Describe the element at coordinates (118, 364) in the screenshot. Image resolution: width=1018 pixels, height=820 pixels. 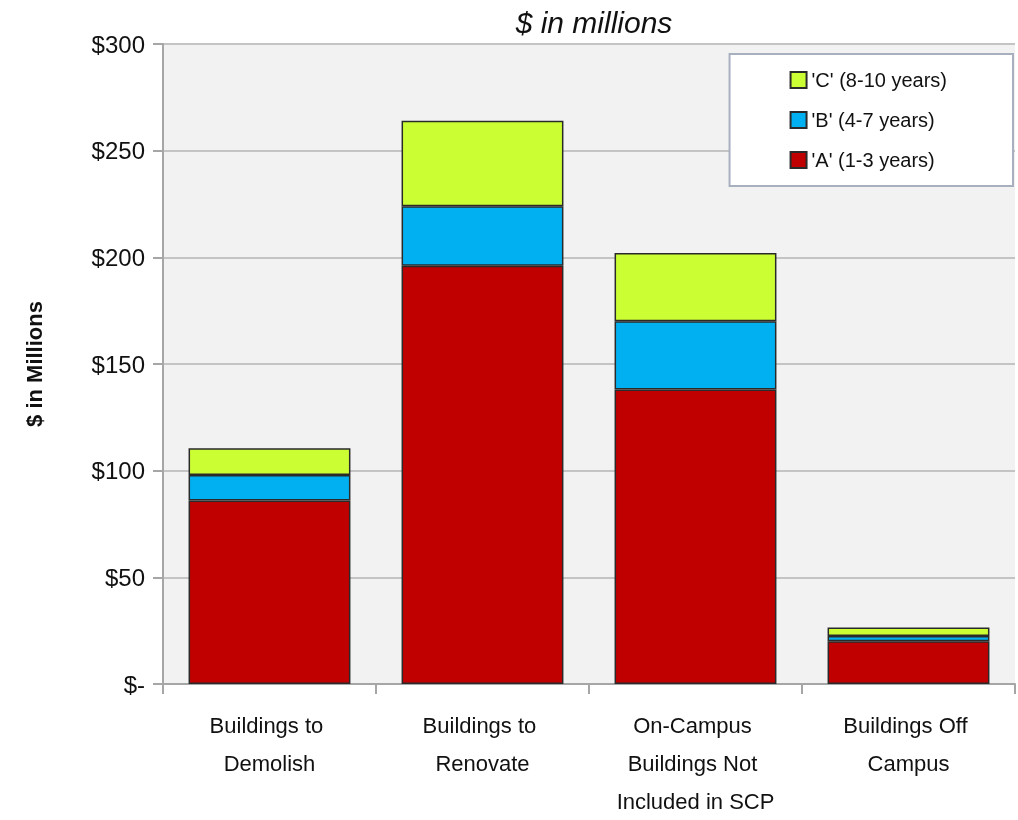
I see `y-tick-label: $150` at that location.